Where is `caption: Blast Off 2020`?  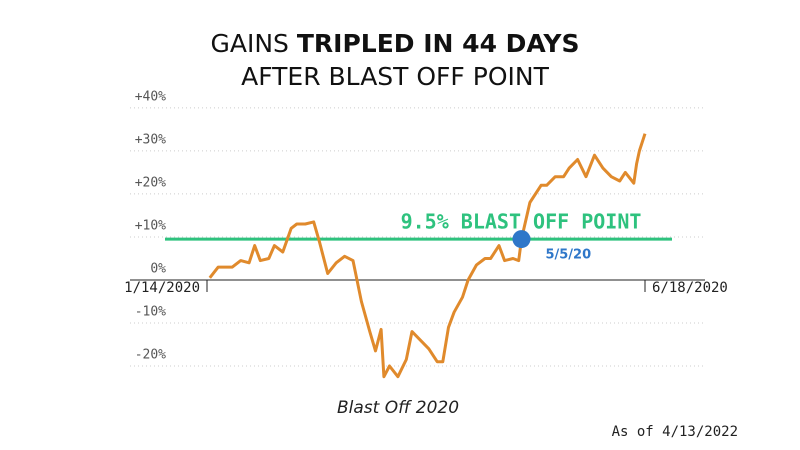
caption: Blast Off 2020 is located at coordinates (398, 408).